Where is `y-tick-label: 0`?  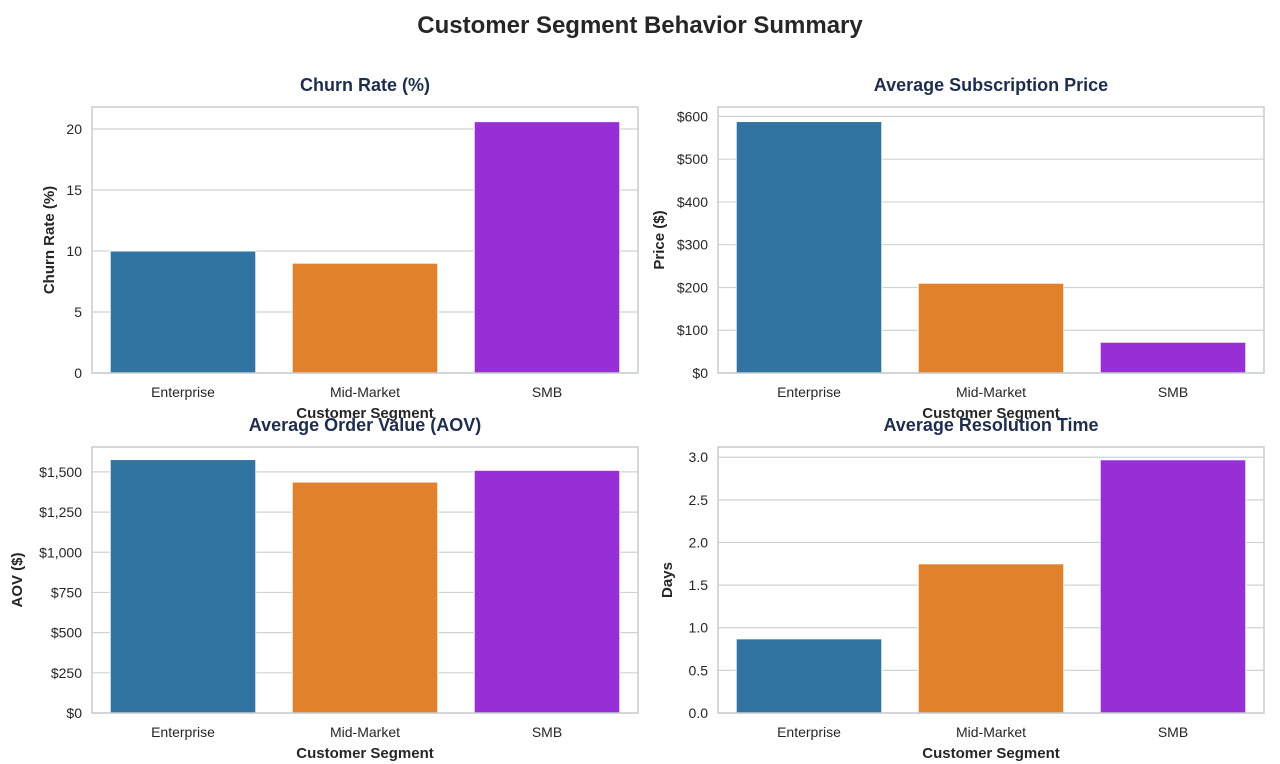
y-tick-label: 0 is located at coordinates (78, 373).